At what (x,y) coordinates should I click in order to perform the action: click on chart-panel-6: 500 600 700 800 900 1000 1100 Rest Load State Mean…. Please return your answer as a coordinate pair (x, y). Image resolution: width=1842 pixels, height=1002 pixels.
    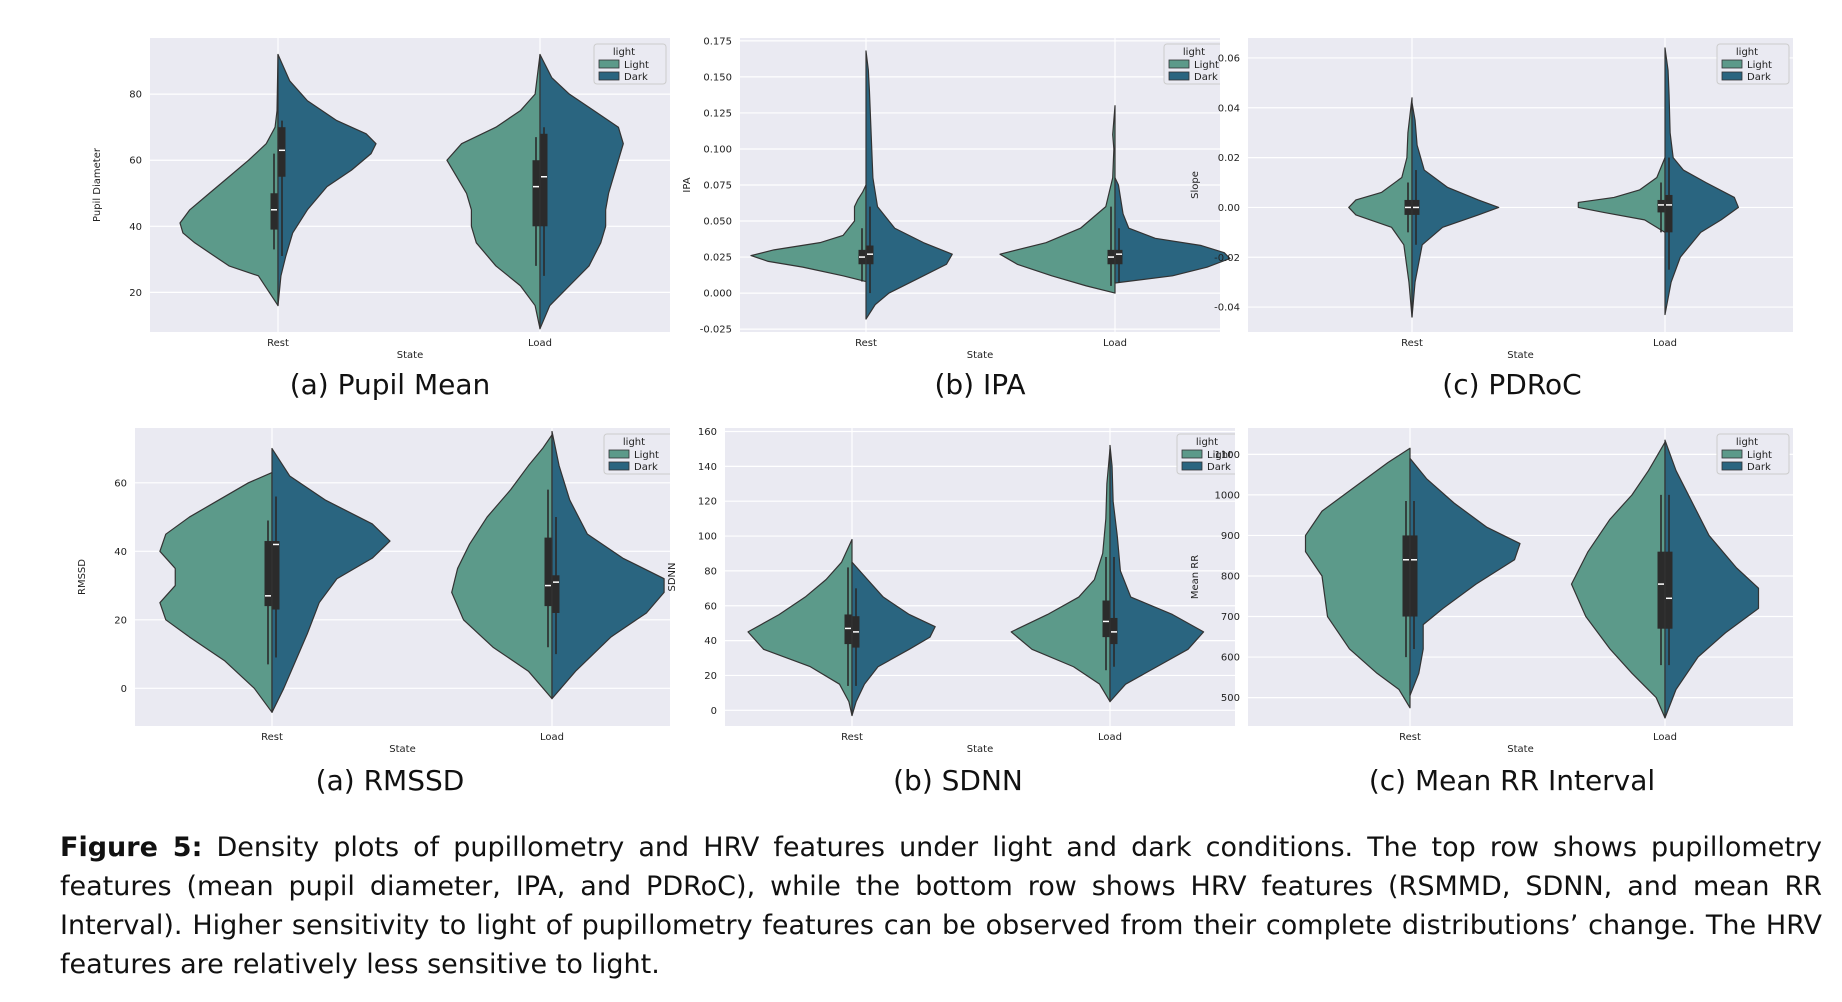
    Looking at the image, I should click on (1491, 612).